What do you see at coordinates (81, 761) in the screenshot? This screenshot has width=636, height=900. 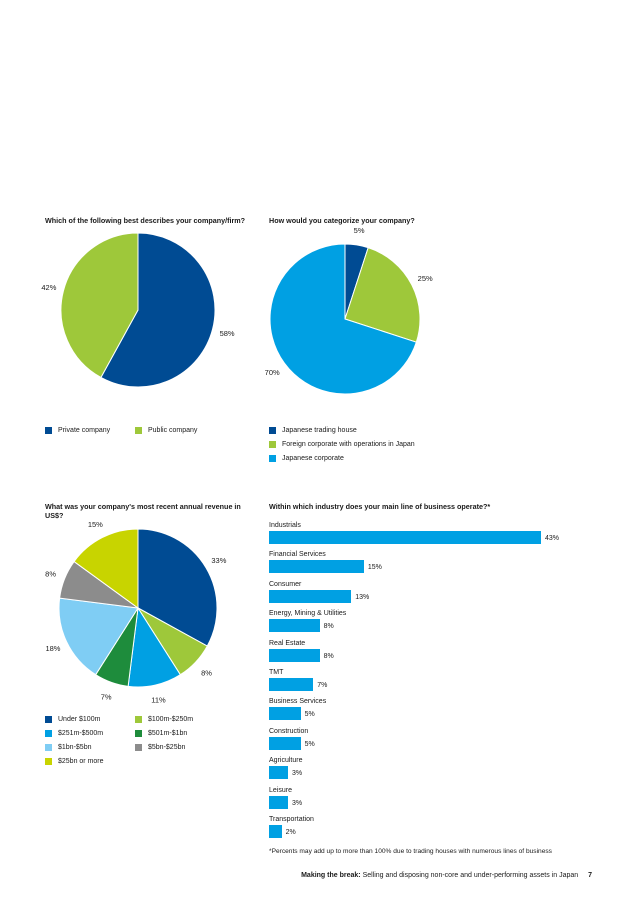 I see `legend-label: $25bn or more` at bounding box center [81, 761].